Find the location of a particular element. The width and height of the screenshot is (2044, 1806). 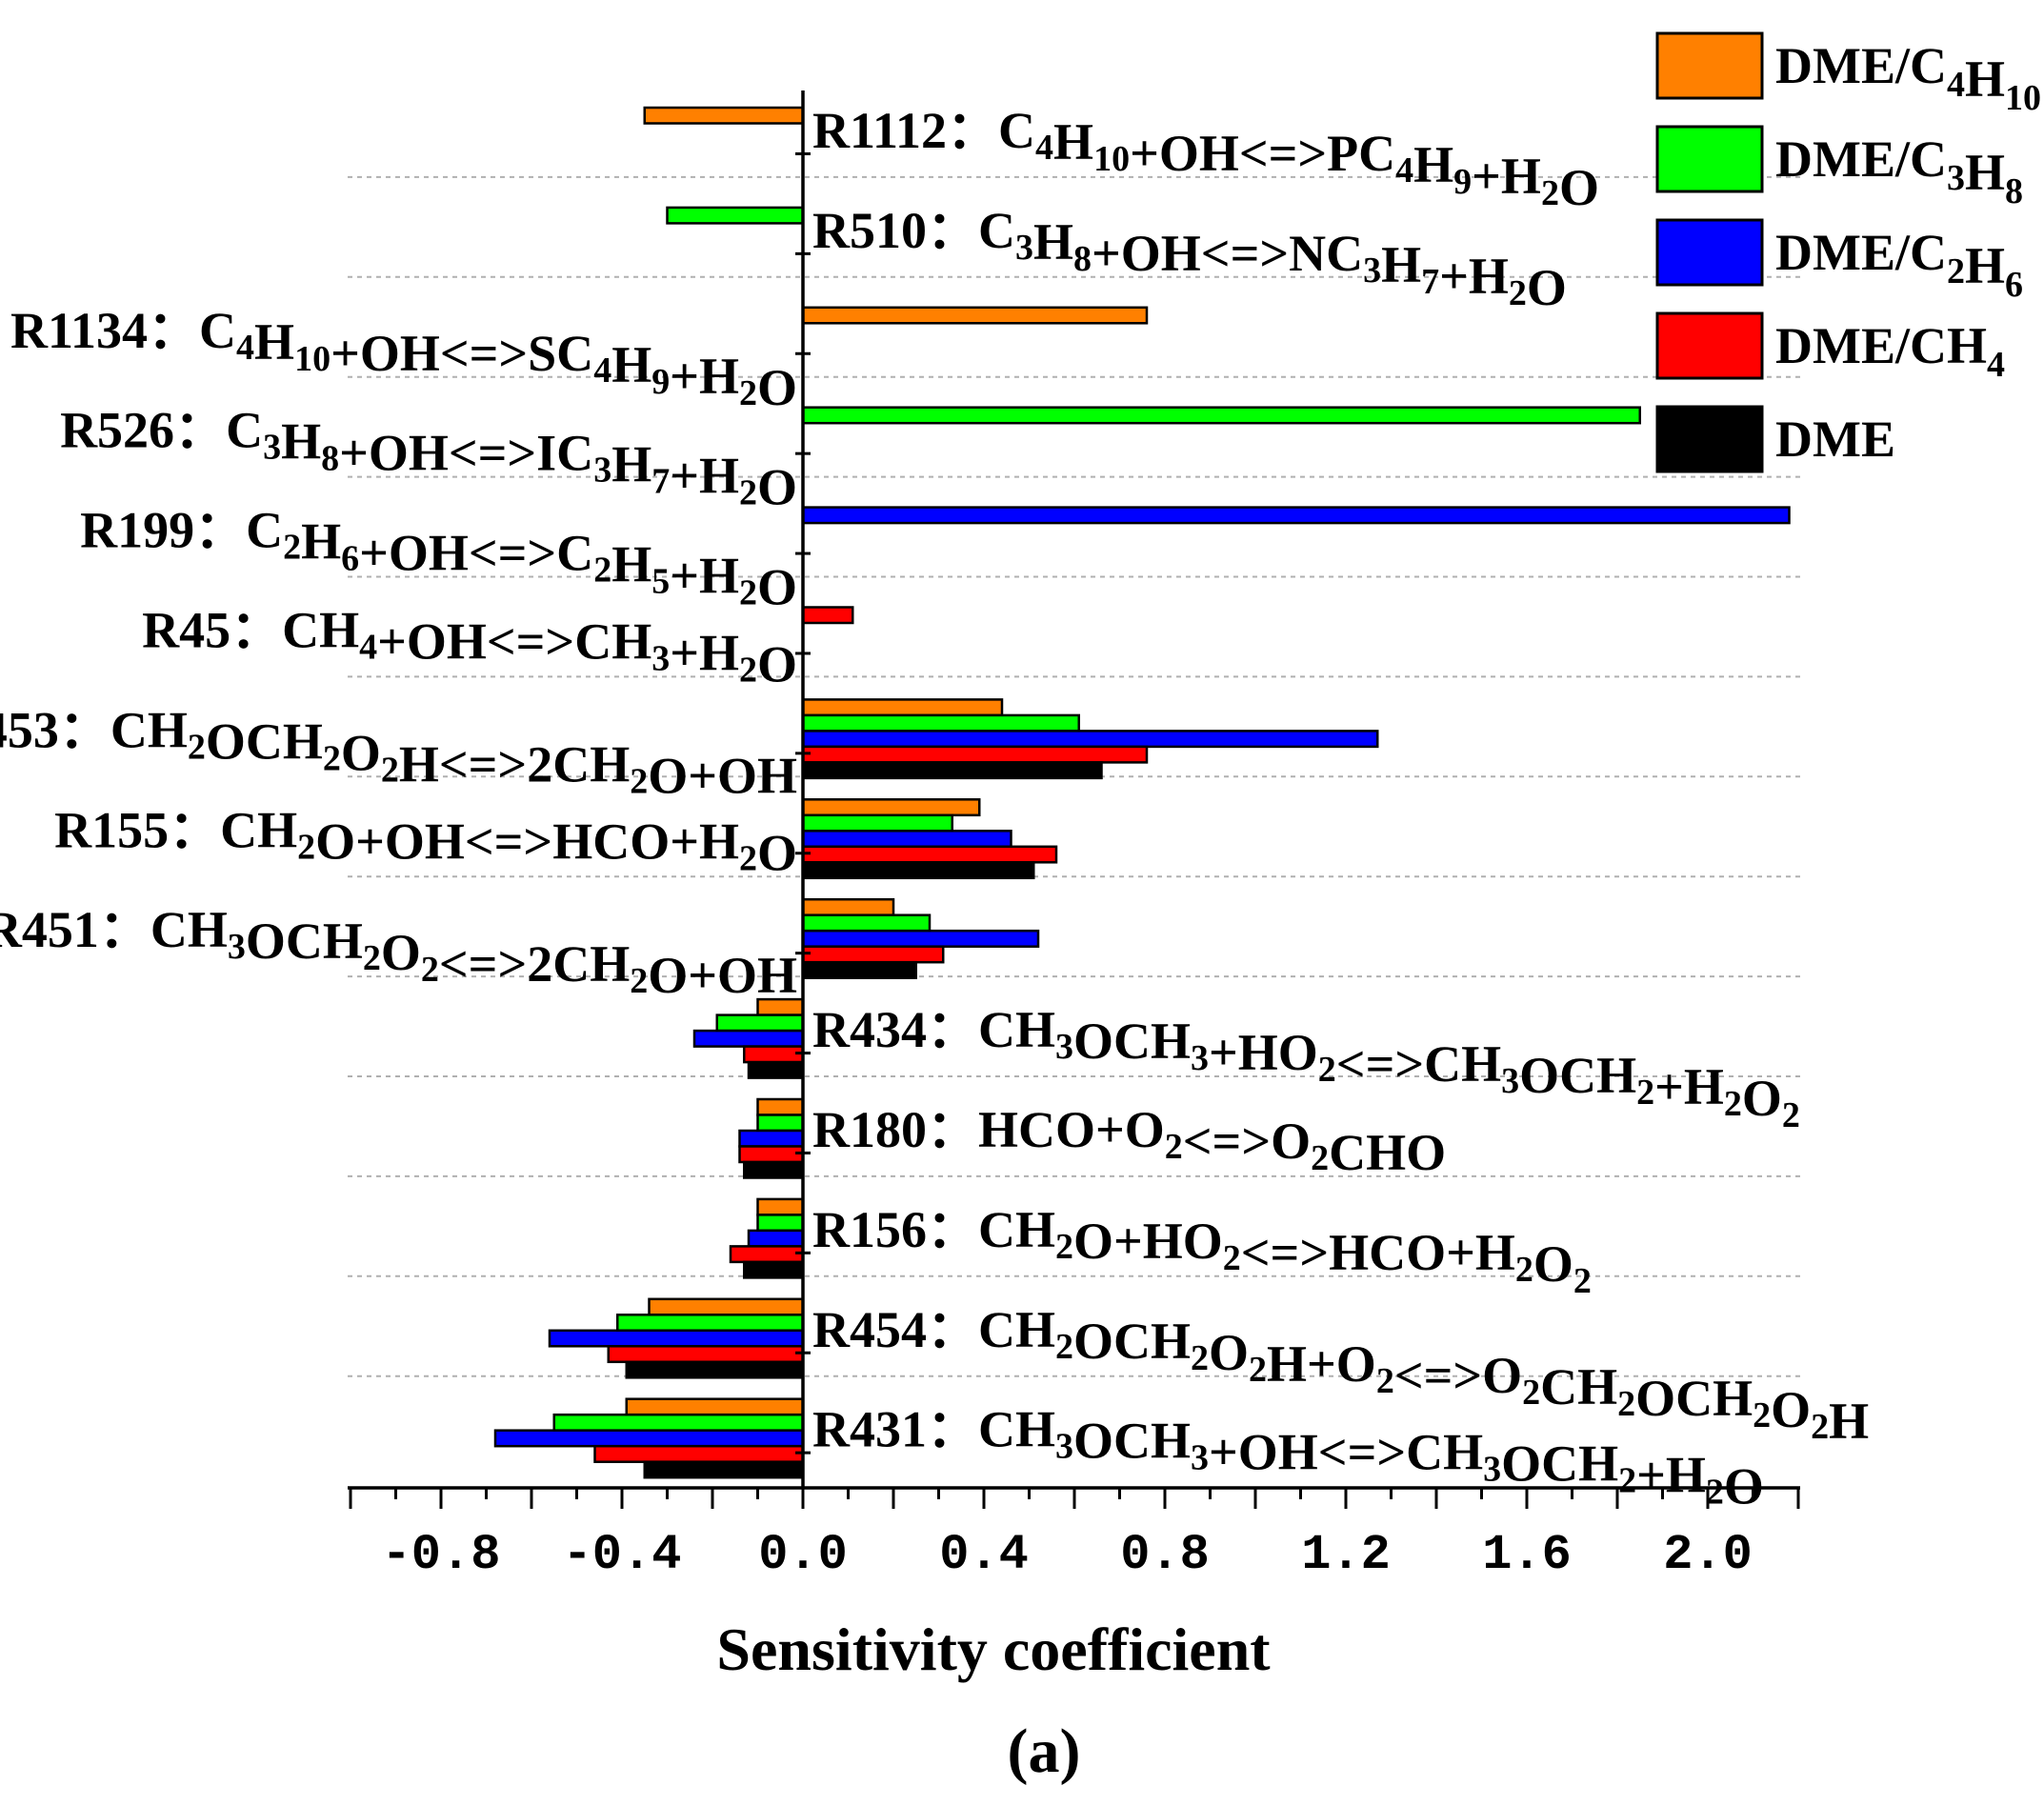

reaction-label-R180: R180：HCO+O2<=>O2CHO is located at coordinates (1129, 1141).